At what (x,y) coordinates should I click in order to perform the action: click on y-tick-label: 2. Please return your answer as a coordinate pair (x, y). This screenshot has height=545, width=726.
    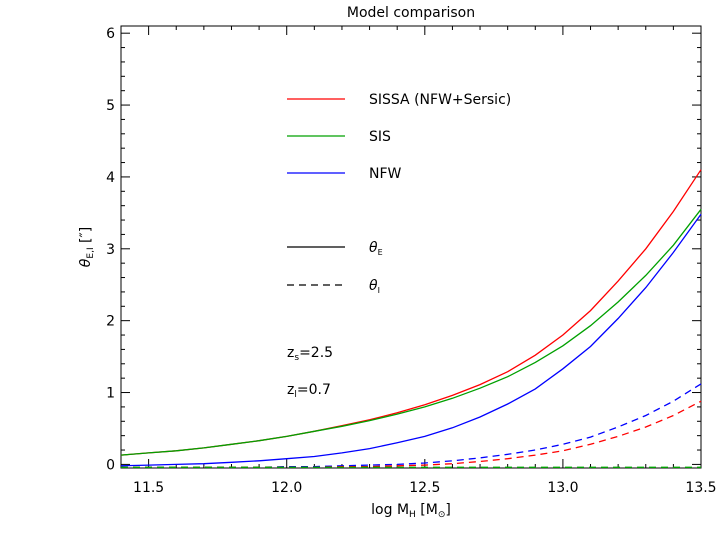
    Looking at the image, I should click on (110, 322).